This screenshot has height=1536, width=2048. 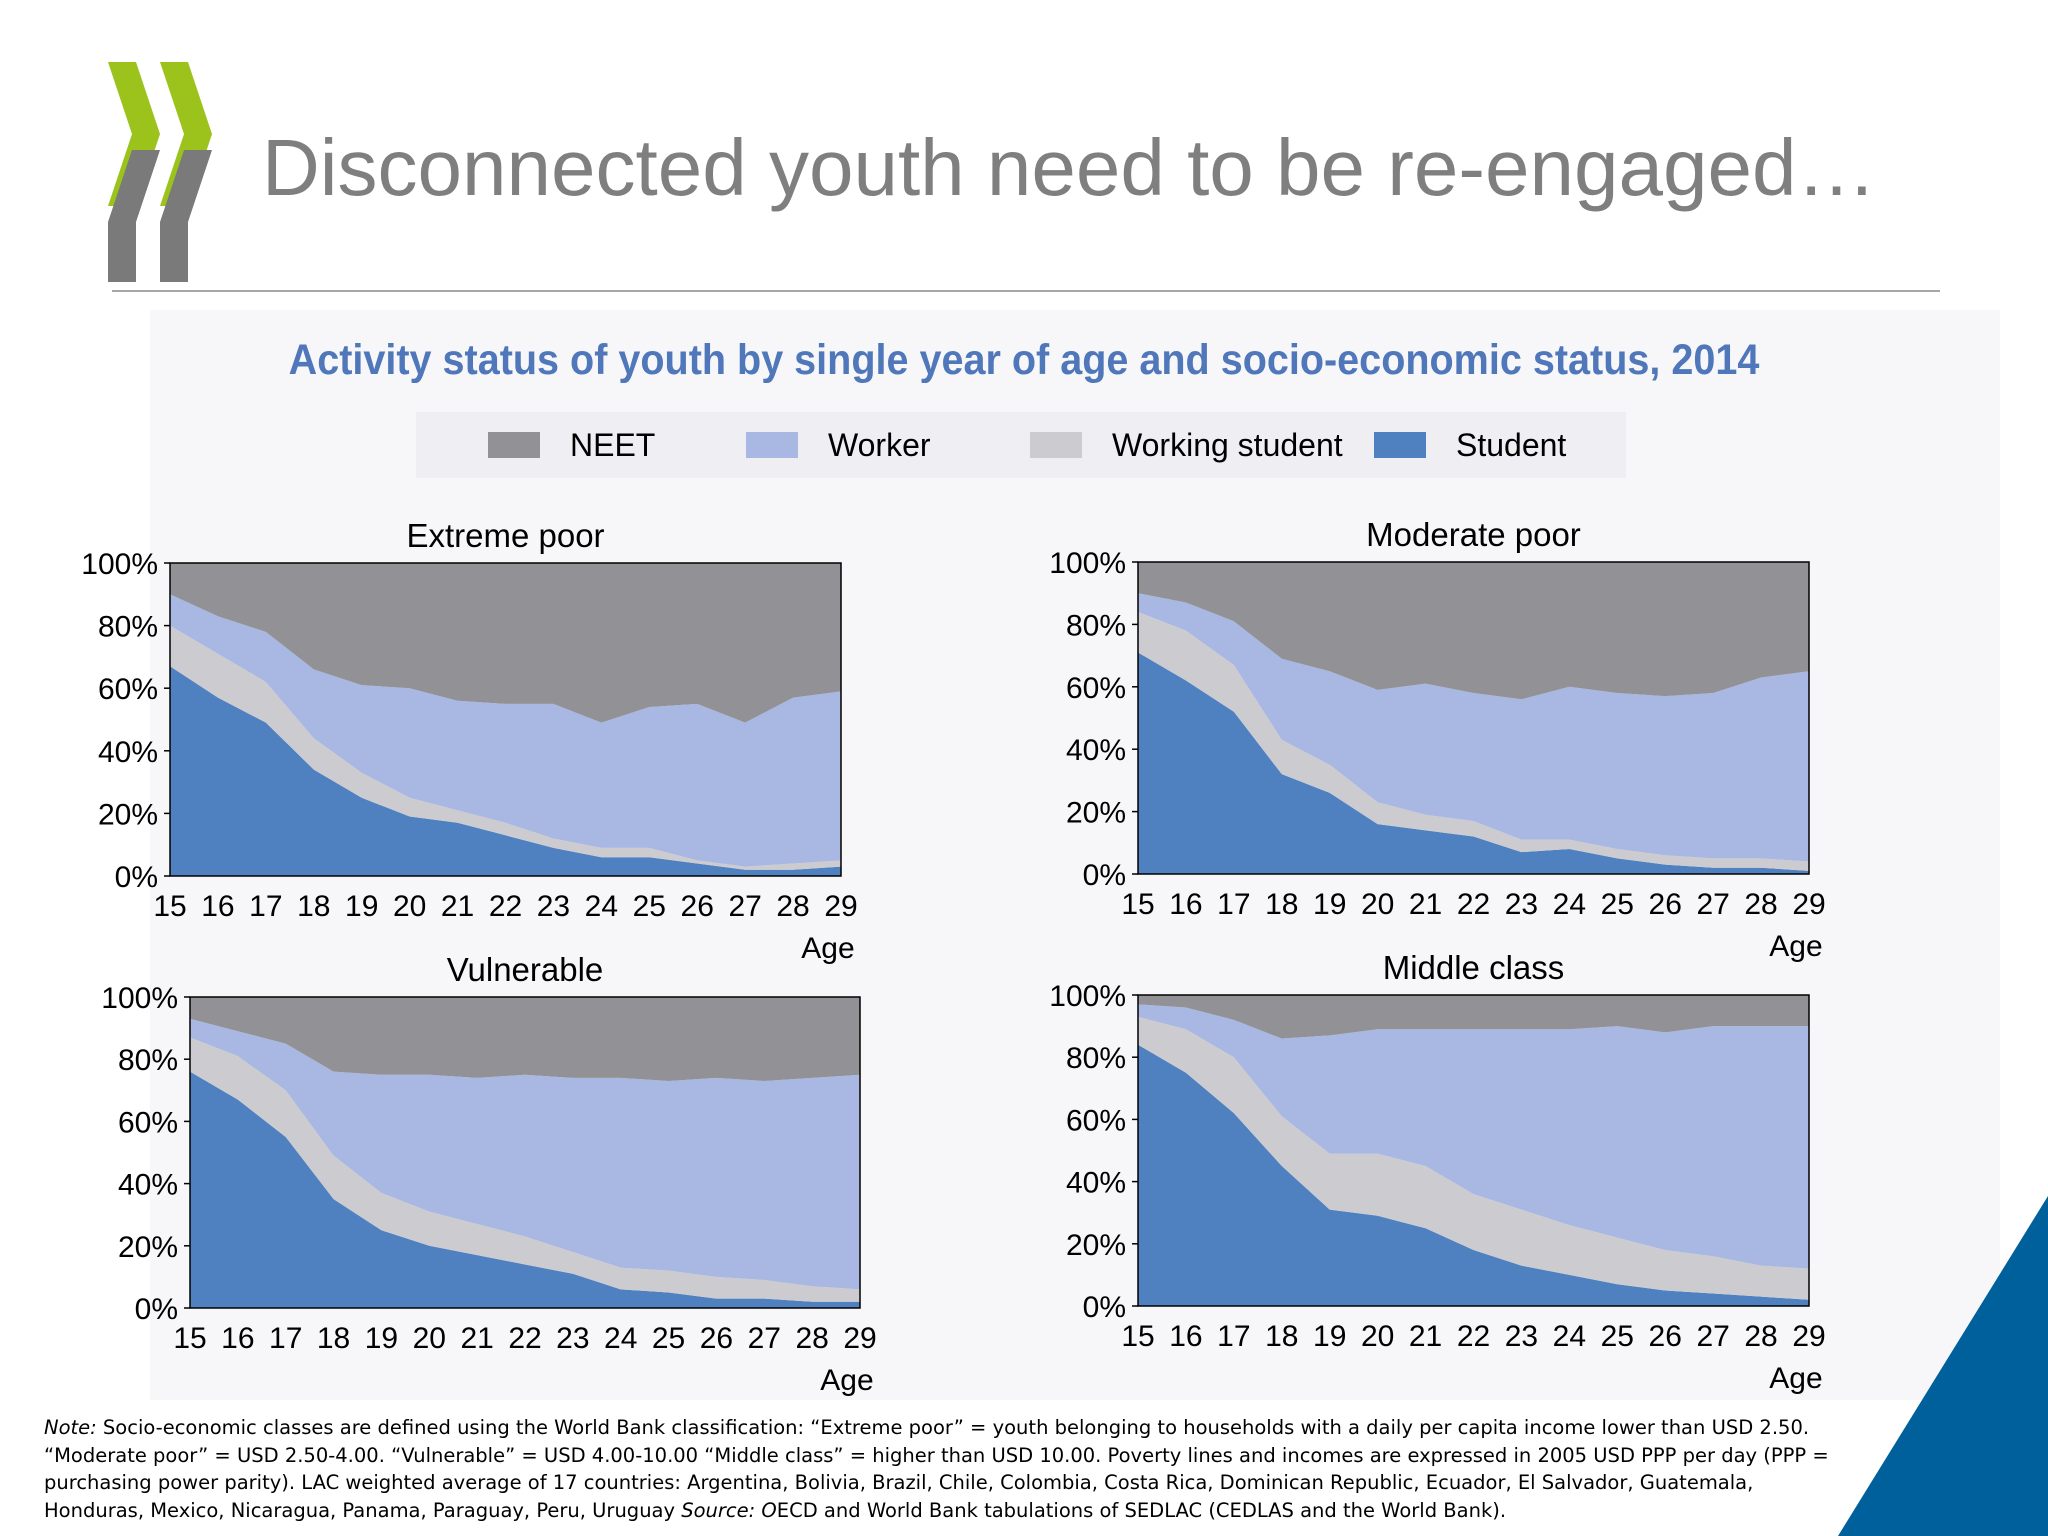 What do you see at coordinates (1473, 534) in the screenshot?
I see `chart-title: Moderate poor` at bounding box center [1473, 534].